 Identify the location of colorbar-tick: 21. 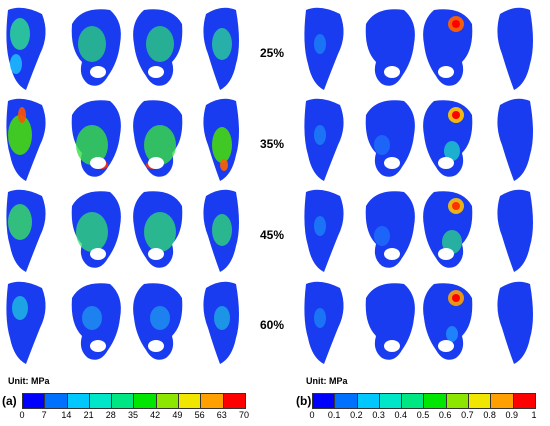
(88, 415).